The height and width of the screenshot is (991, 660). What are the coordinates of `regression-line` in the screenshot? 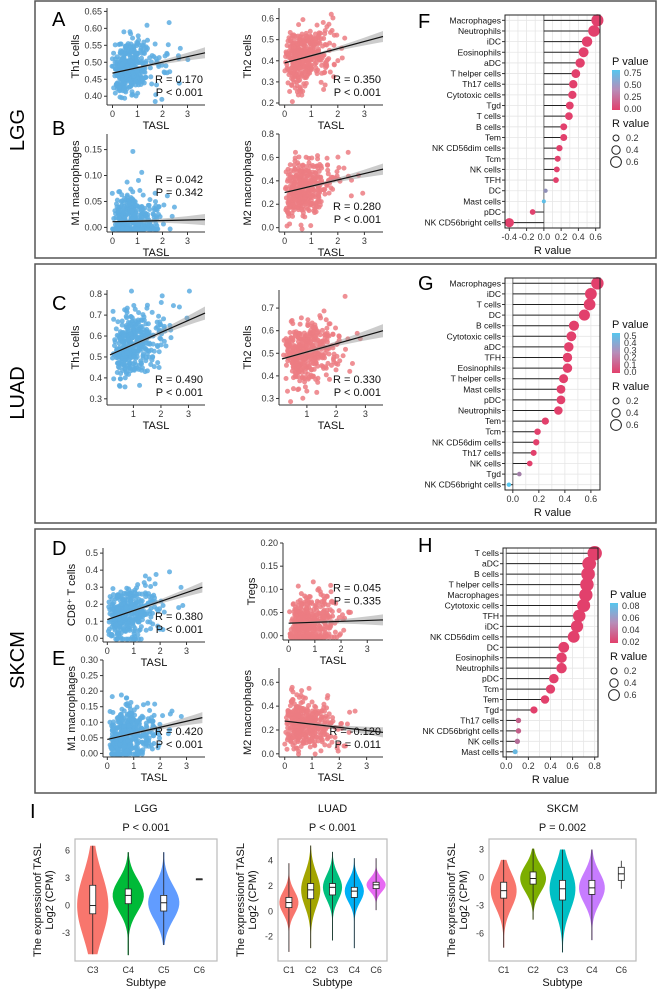 It's located at (332, 345).